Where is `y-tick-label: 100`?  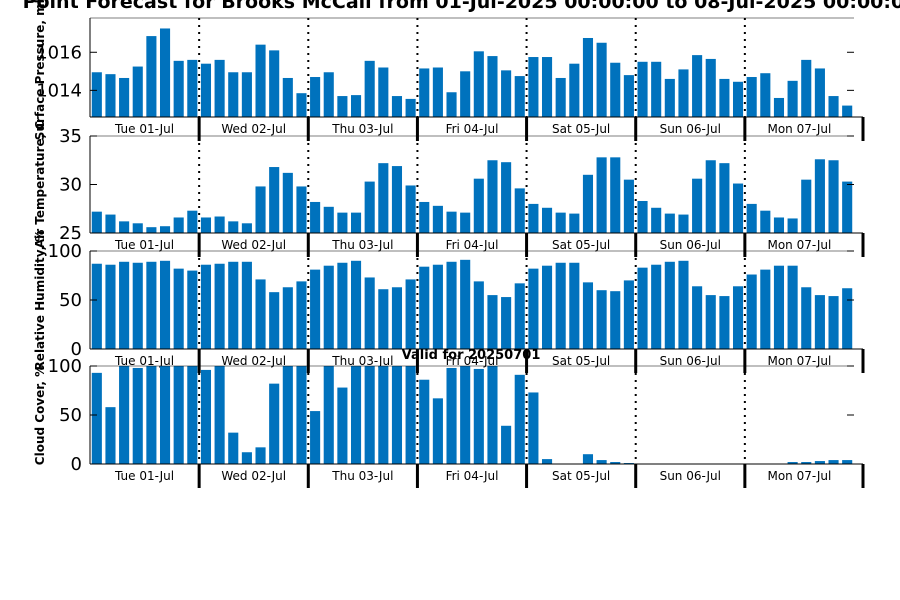 y-tick-label: 100 is located at coordinates (65, 251).